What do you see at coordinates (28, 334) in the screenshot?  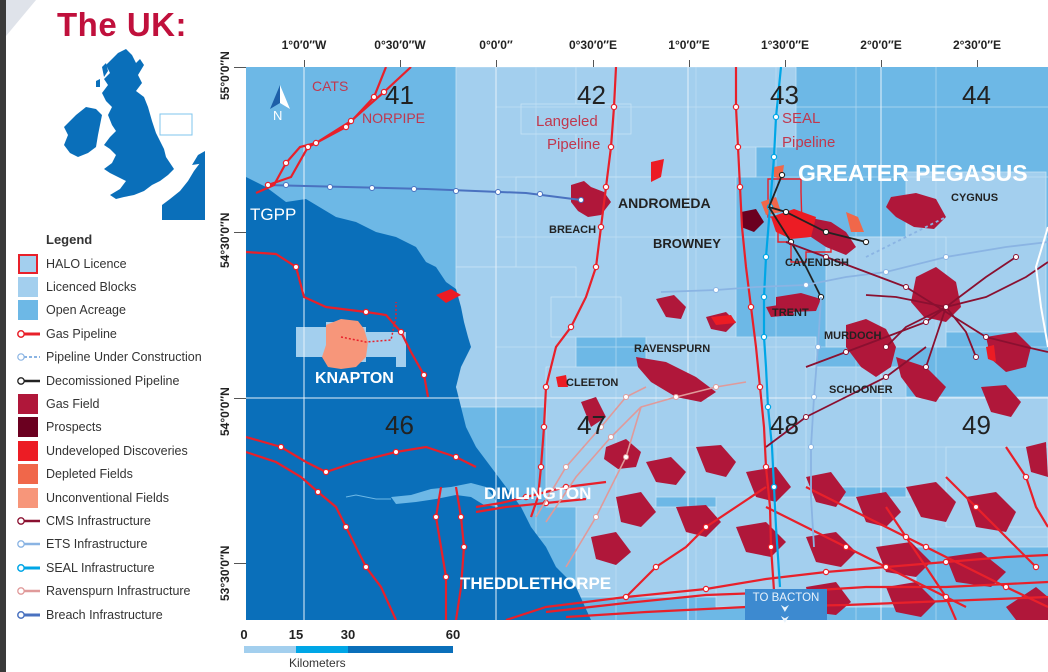 I see `gas-pipeline-line-icon` at bounding box center [28, 334].